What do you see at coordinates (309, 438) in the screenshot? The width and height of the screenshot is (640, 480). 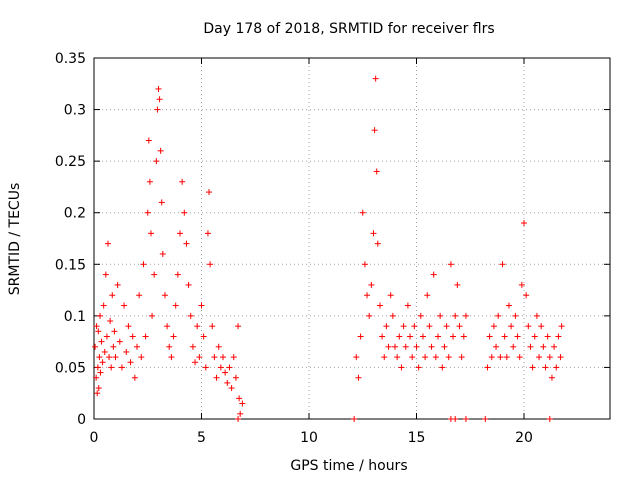 I see `x-tick-label: 10` at bounding box center [309, 438].